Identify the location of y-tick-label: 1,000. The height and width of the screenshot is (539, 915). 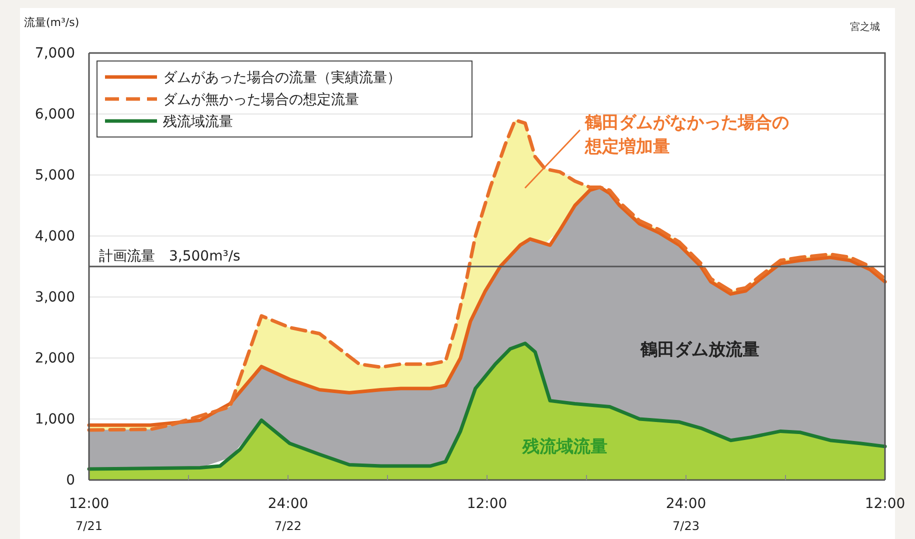
(54, 419).